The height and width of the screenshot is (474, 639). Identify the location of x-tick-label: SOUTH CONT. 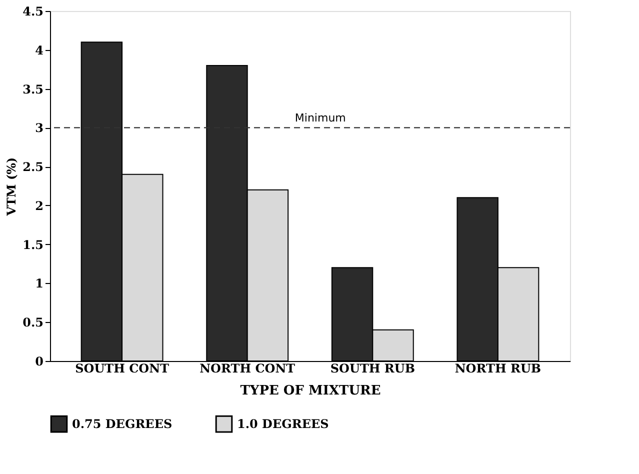
(122, 369).